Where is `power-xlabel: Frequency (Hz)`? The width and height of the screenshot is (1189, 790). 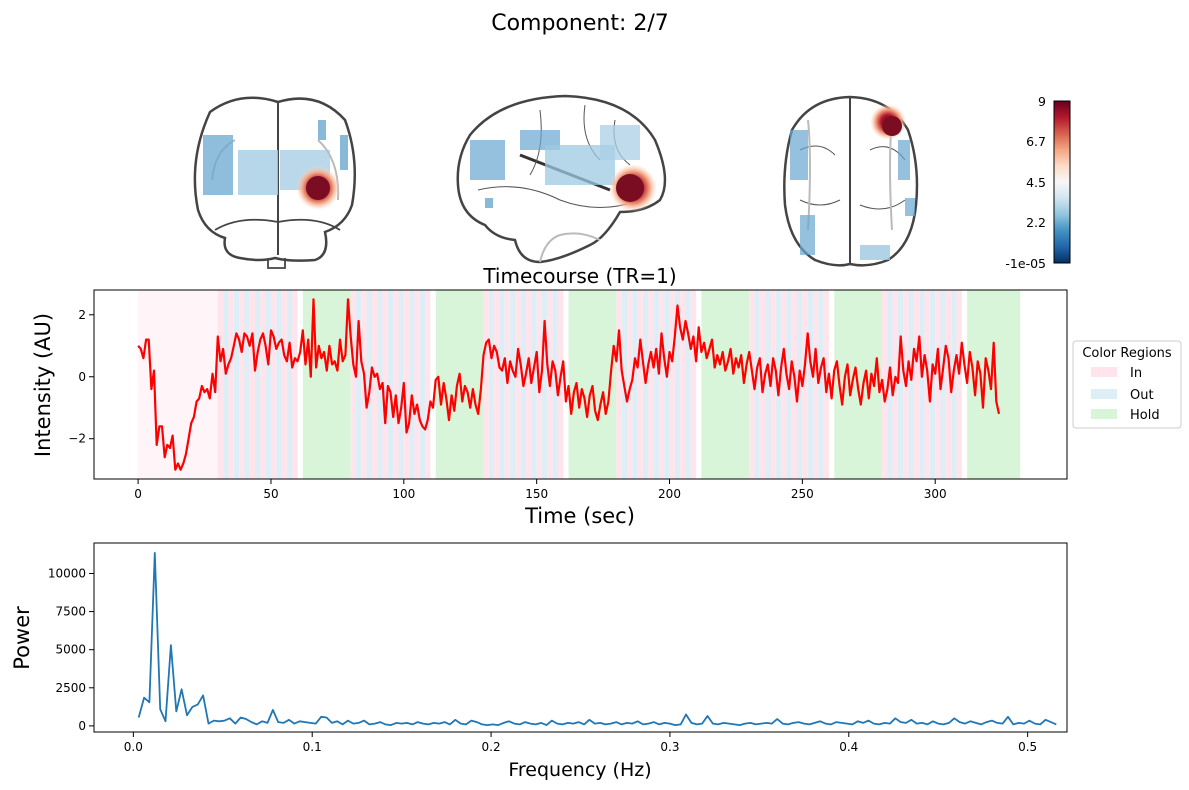
power-xlabel: Frequency (Hz) is located at coordinates (579, 770).